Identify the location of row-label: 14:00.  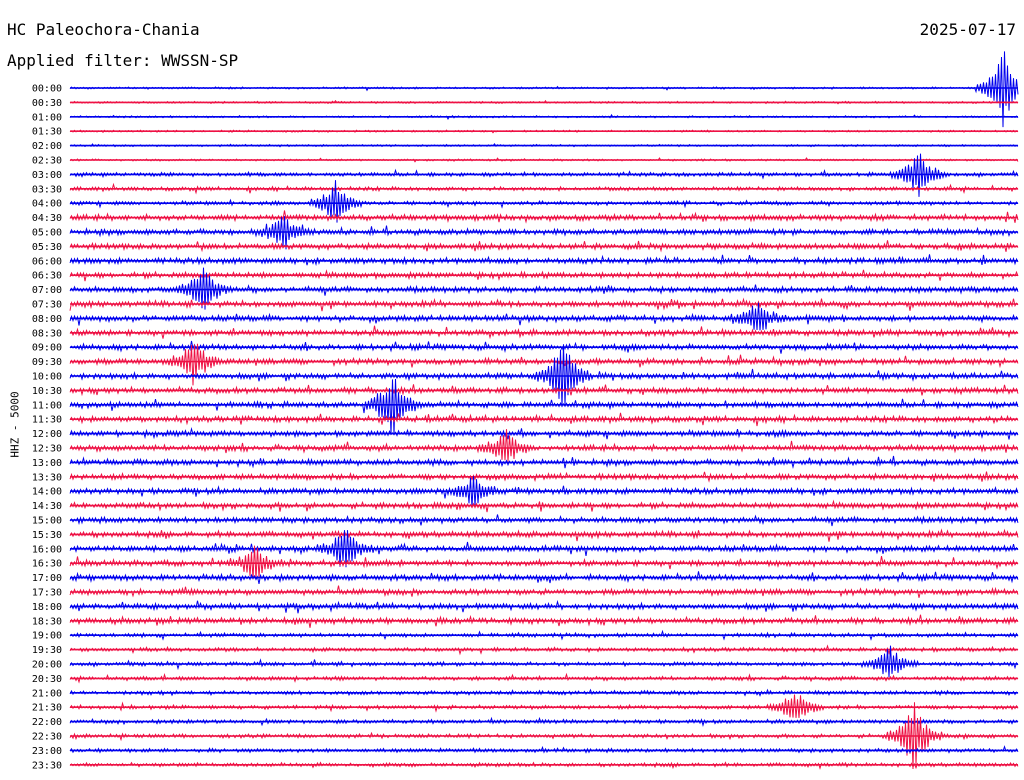
(47, 492).